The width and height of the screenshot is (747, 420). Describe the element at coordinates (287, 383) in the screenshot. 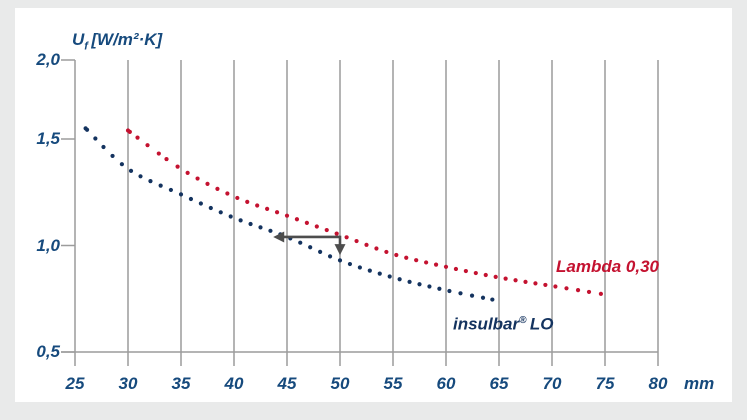

I see `x-tick-label: 45` at that location.